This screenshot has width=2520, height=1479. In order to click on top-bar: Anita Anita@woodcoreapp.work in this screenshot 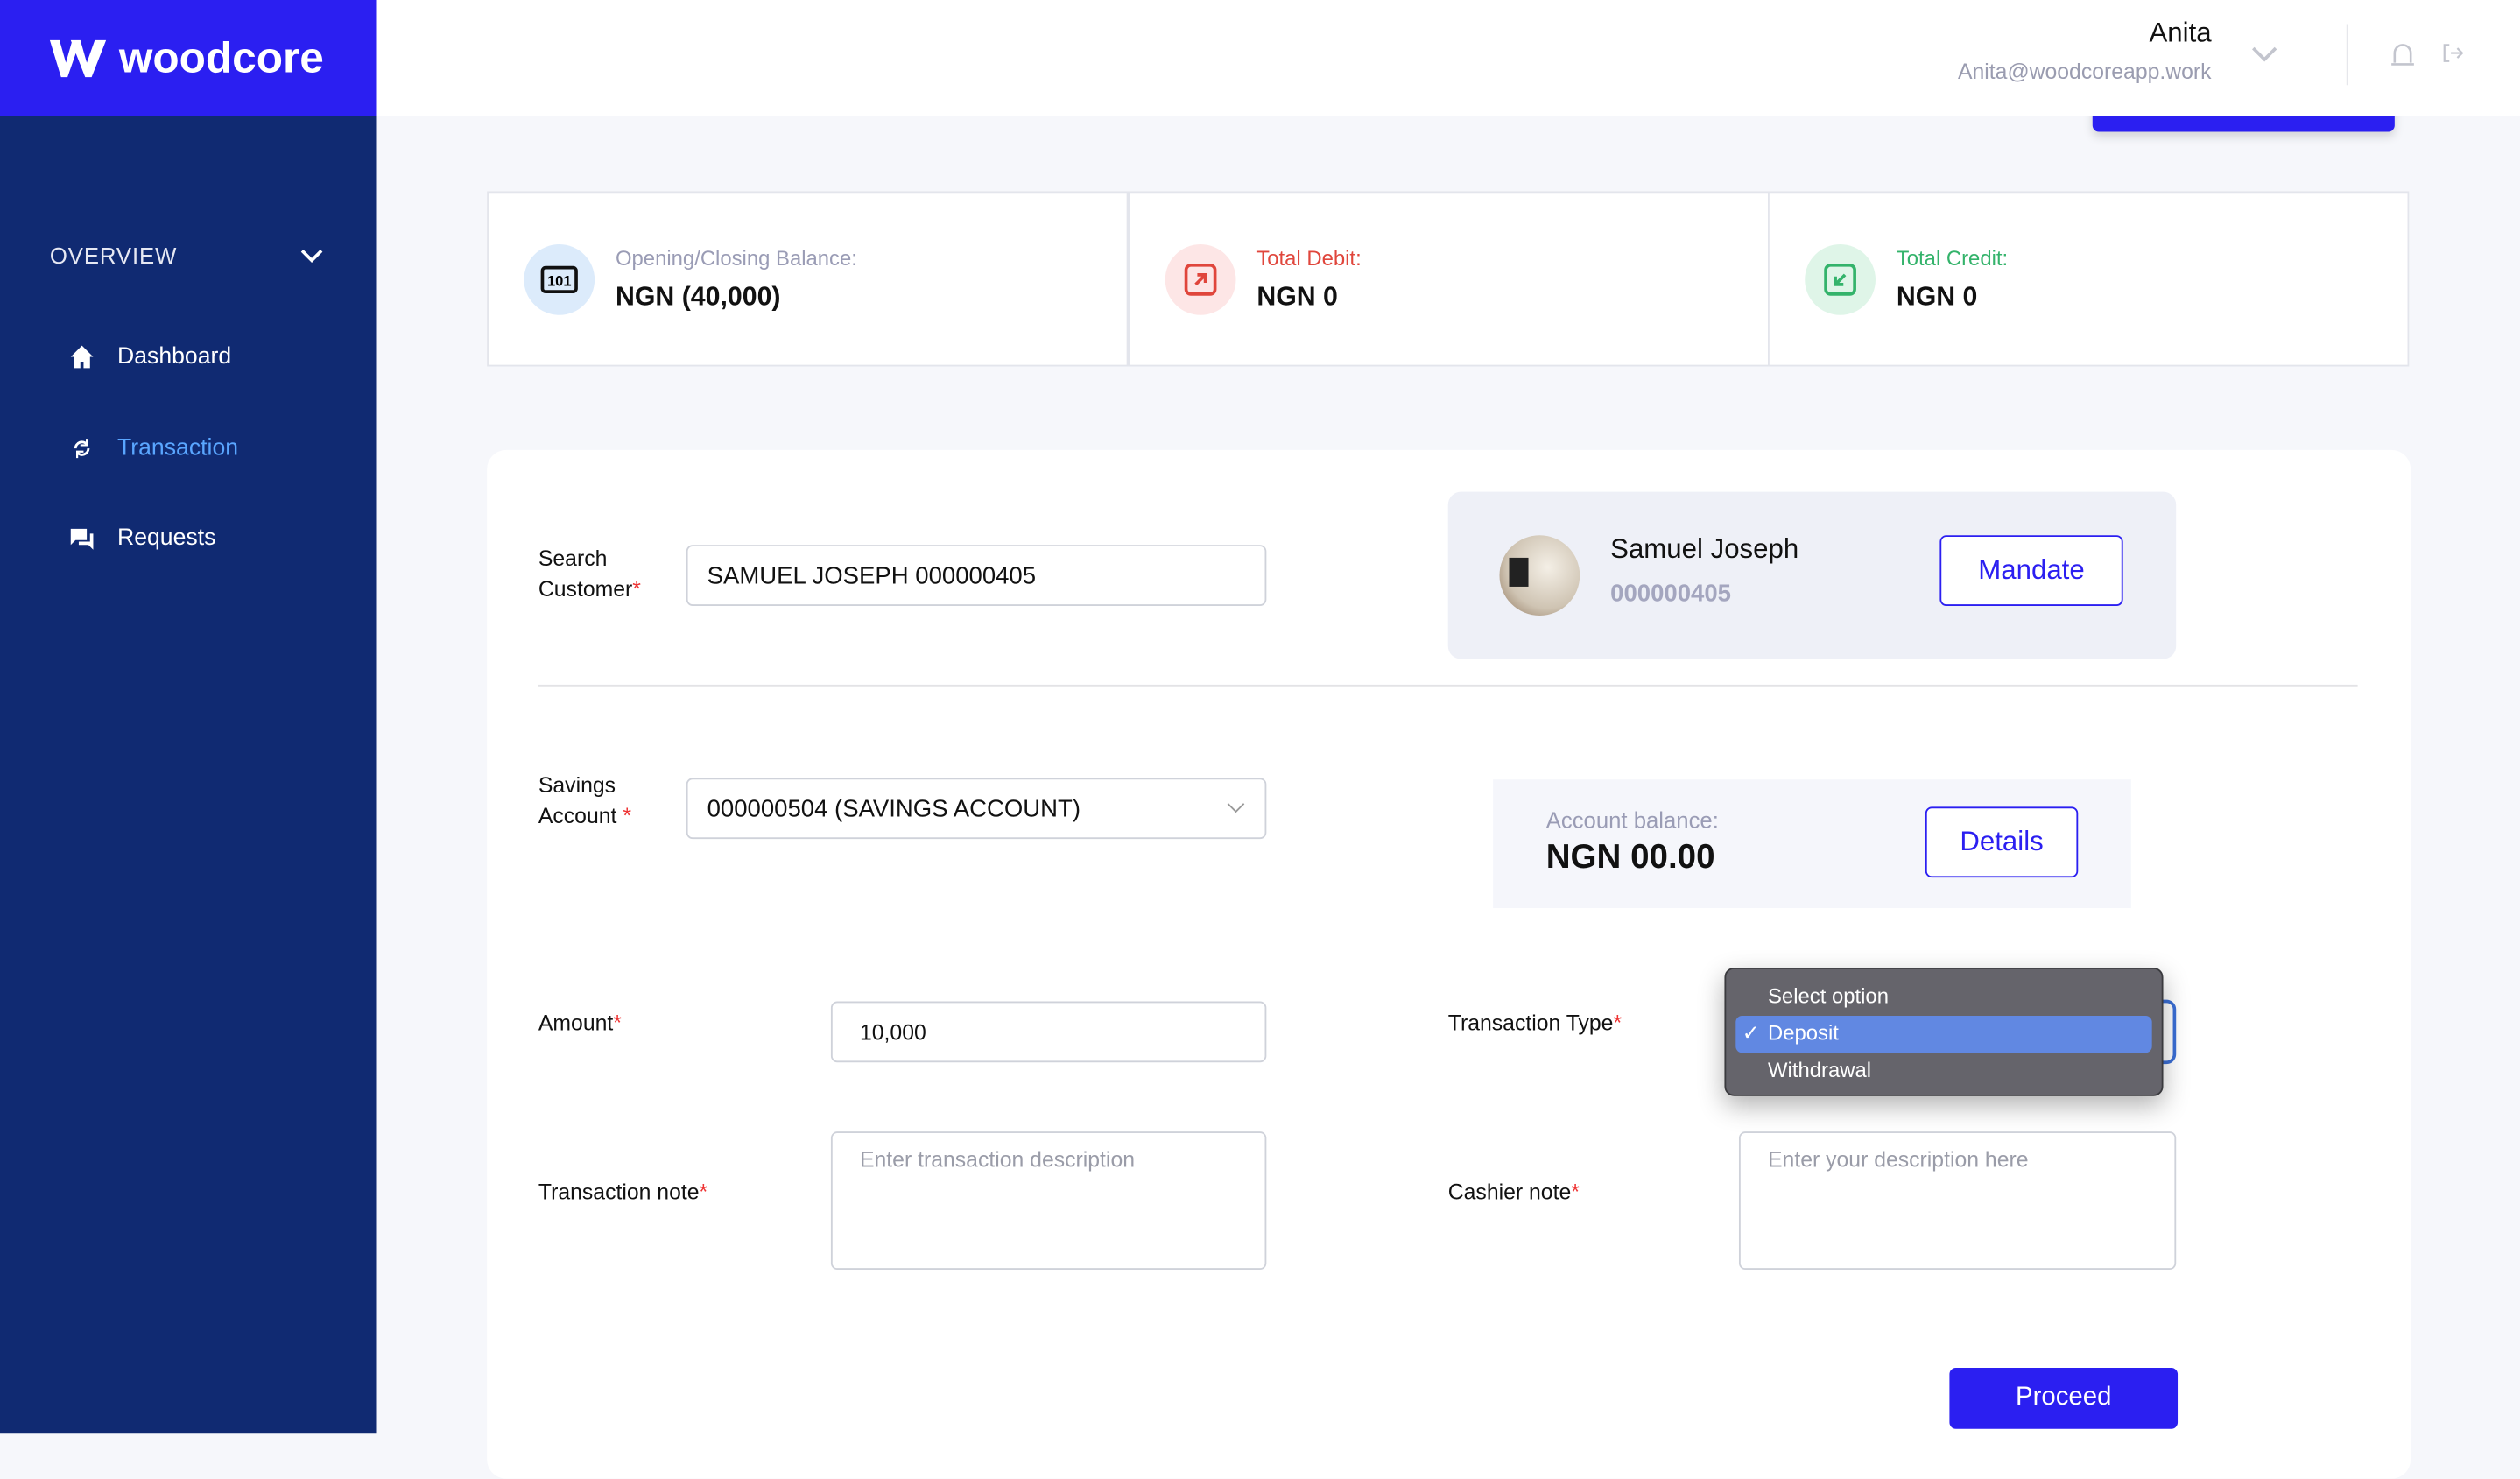, I will do `click(1448, 58)`.